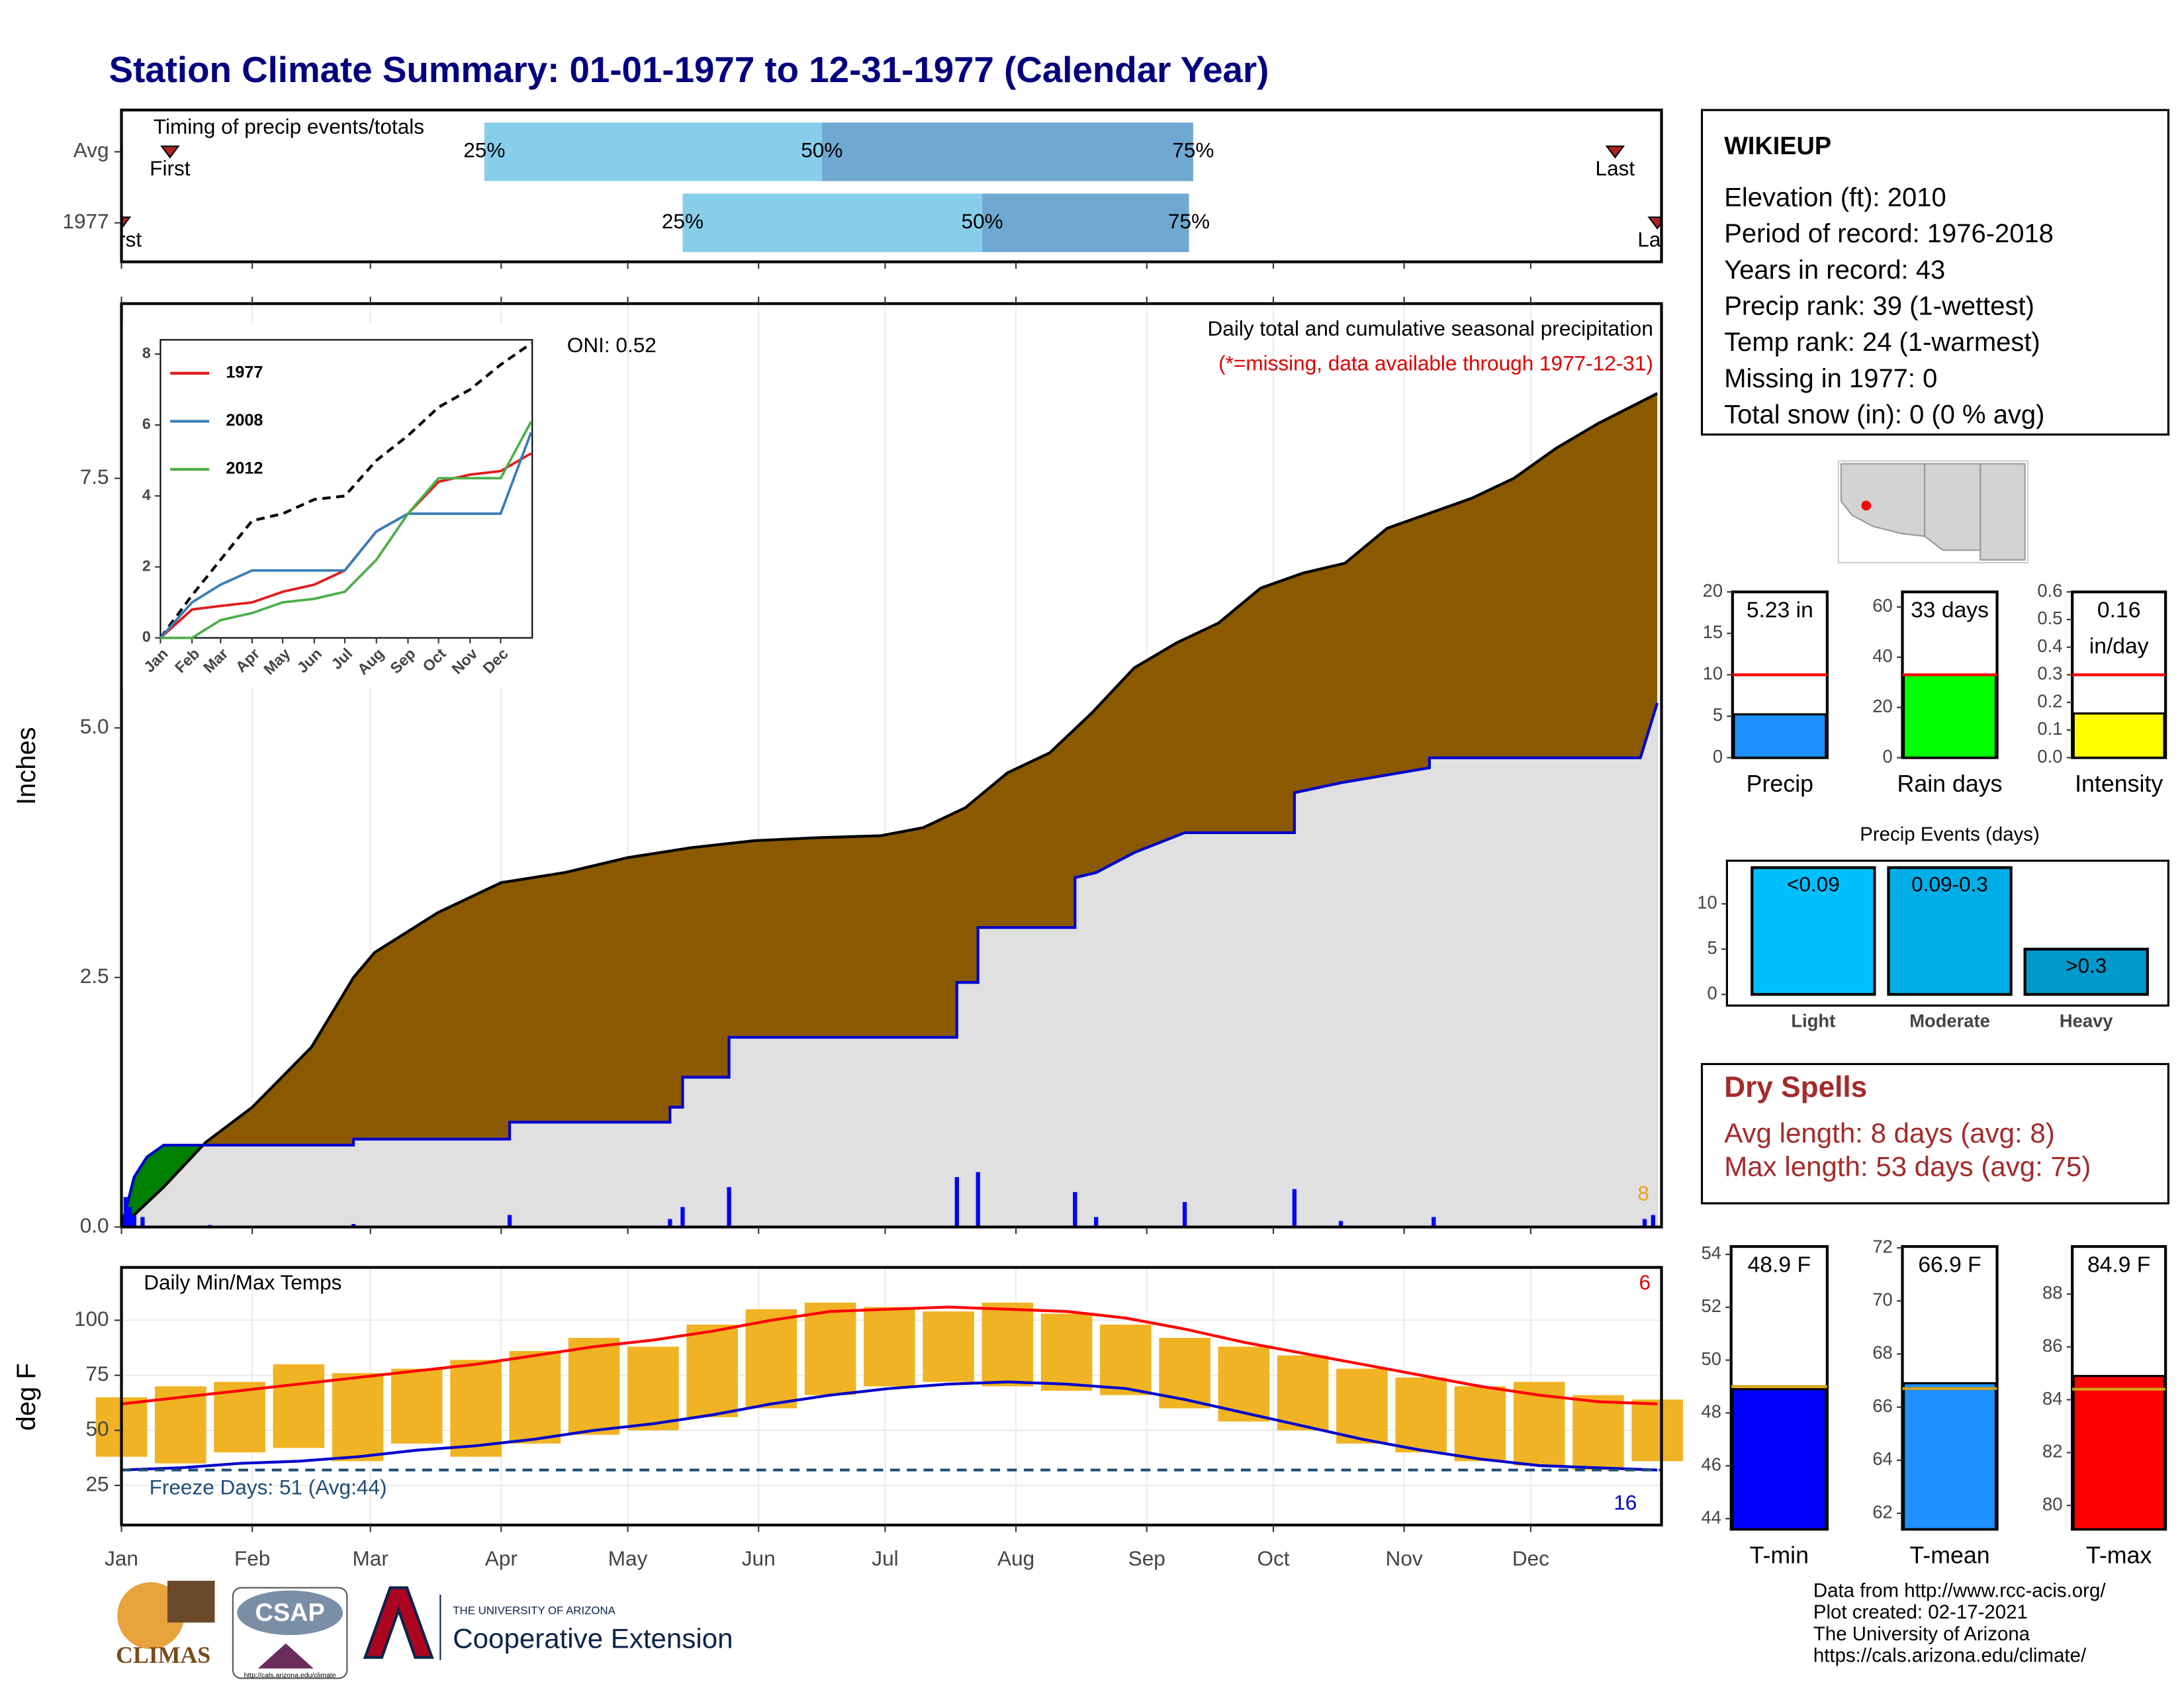  What do you see at coordinates (1085, 222) in the screenshot?
I see `quartile-bar` at bounding box center [1085, 222].